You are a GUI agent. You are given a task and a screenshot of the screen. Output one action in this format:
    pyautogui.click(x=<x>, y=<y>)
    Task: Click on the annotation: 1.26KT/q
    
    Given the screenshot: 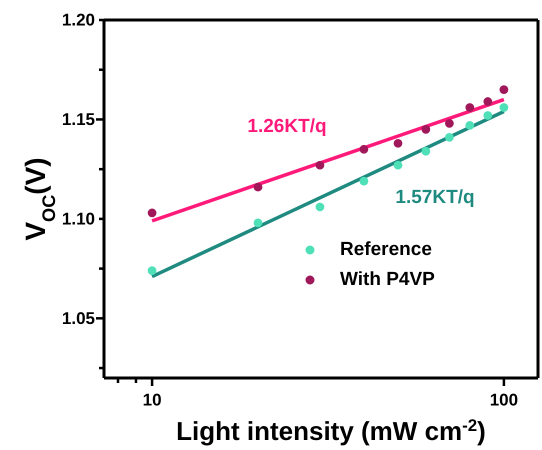 What is the action you would take?
    pyautogui.click(x=287, y=127)
    